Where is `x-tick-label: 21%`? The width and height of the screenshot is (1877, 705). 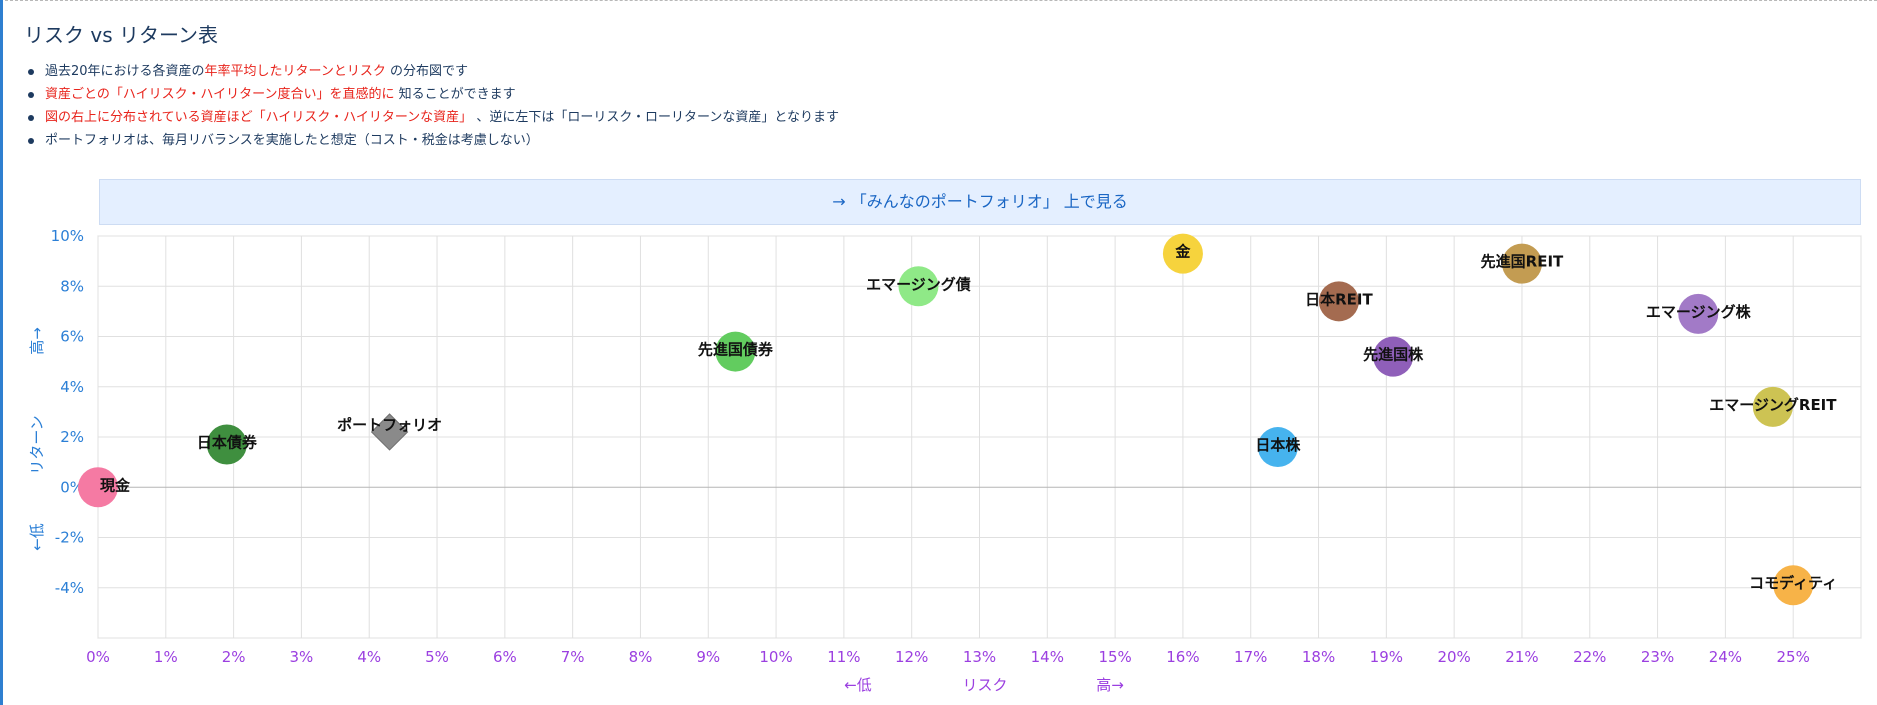
x-tick-label: 21% is located at coordinates (1521, 657).